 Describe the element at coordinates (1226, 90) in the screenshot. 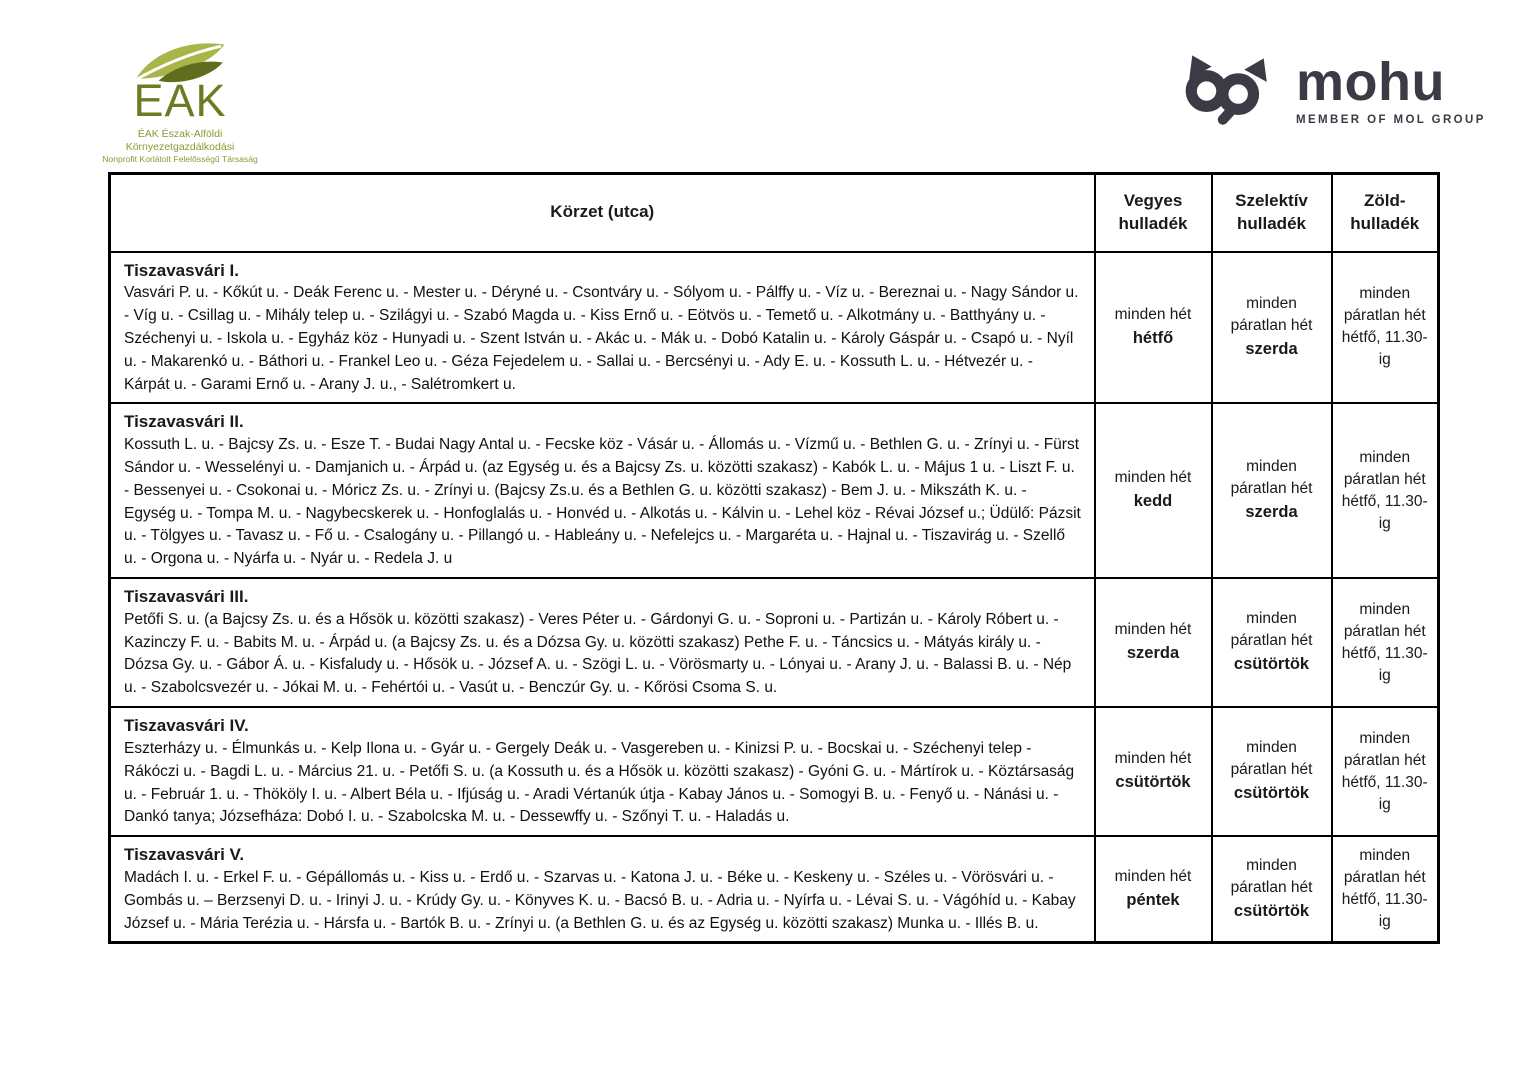

I see `owl-icon` at that location.